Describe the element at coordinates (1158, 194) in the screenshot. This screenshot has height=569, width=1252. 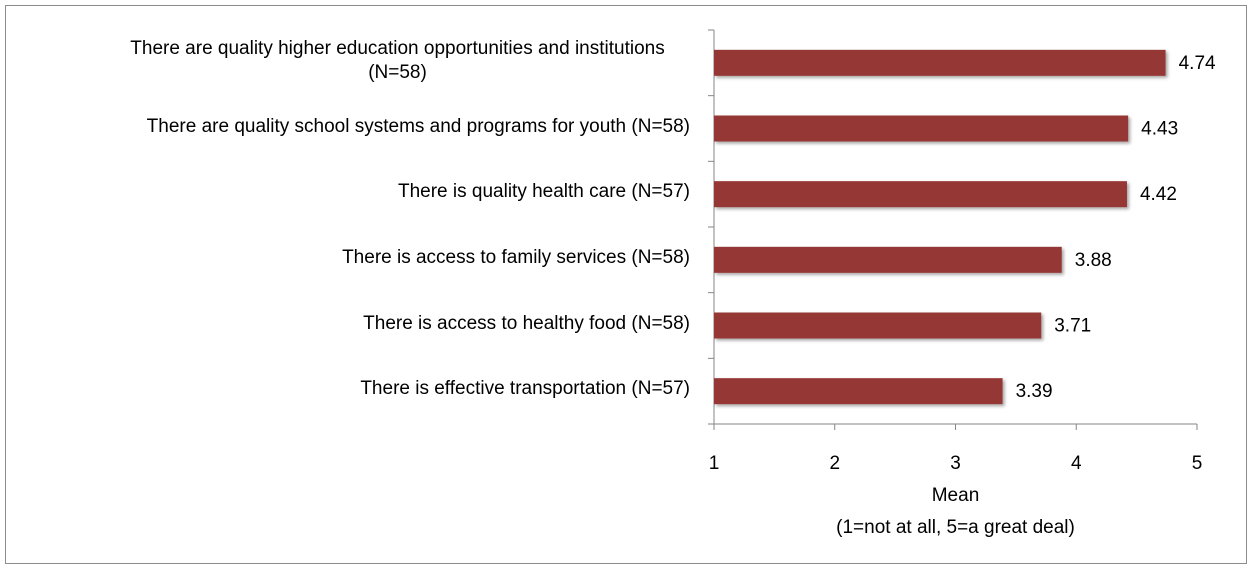
I see `data-label: 4.42` at that location.